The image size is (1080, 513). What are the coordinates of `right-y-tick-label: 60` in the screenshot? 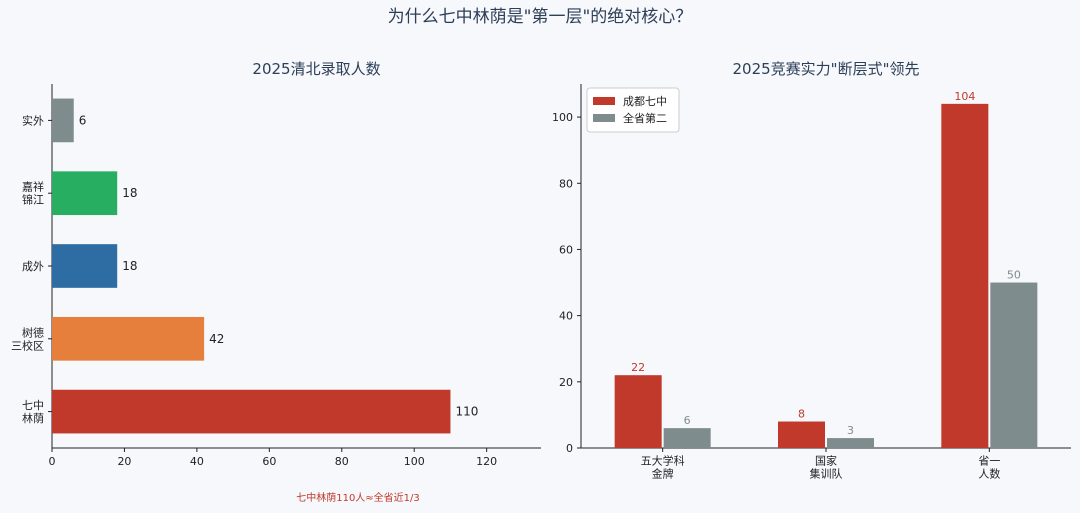 It's located at (566, 249).